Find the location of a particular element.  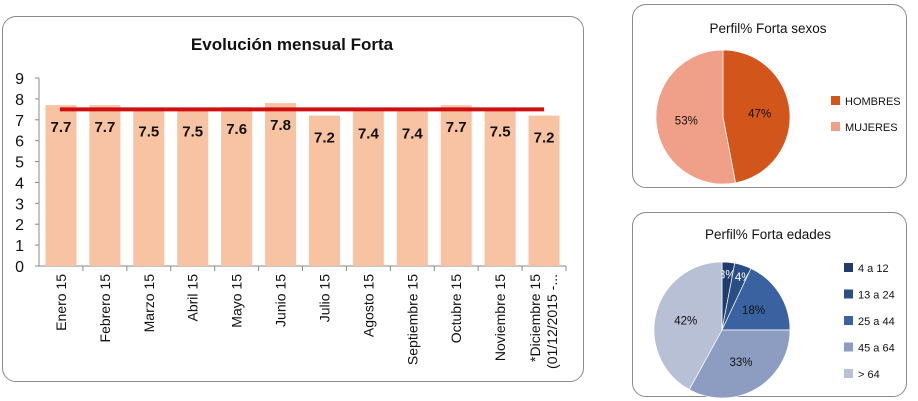

legend-label: MUJERES is located at coordinates (871, 128).